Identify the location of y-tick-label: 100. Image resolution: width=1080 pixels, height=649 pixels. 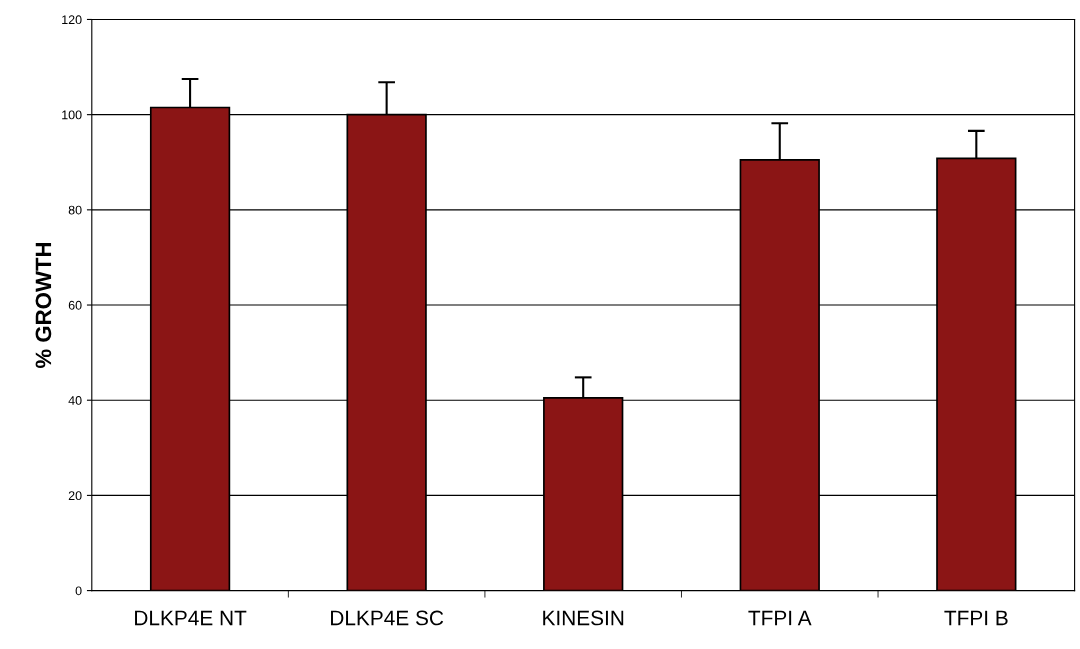
(72, 115).